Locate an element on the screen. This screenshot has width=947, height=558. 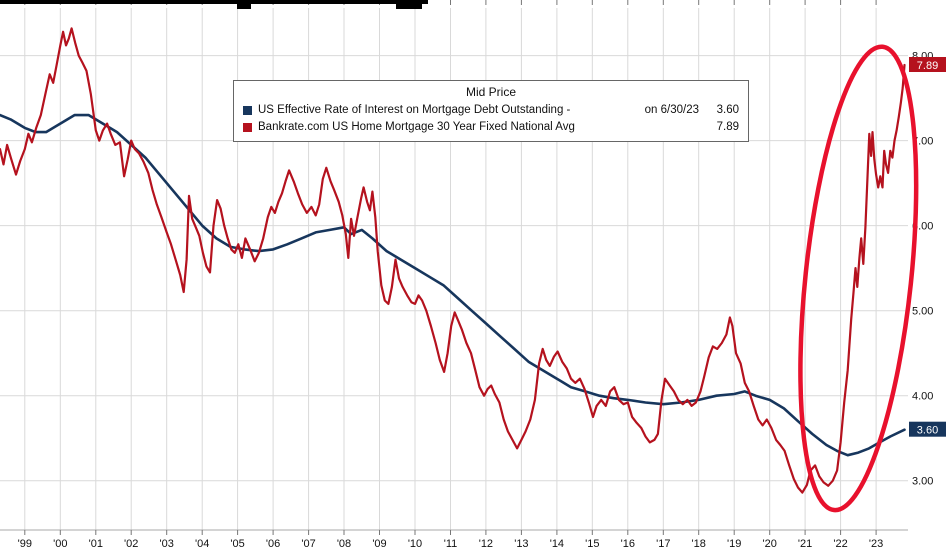
x-axis-label: '18 is located at coordinates (699, 544).